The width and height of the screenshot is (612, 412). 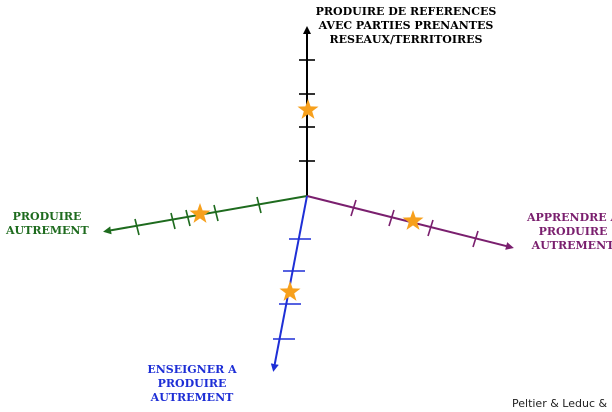 What do you see at coordinates (569, 217) in the screenshot?
I see `axis-label-line: APPRENDRE A` at bounding box center [569, 217].